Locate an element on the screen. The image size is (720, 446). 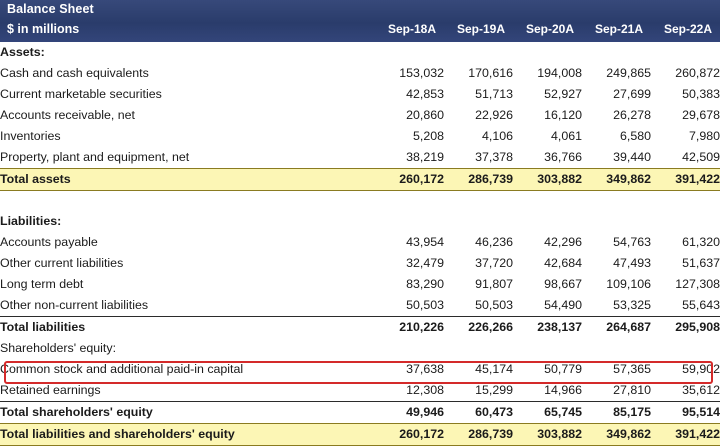
cell-value: 46,236 is located at coordinates (494, 241).